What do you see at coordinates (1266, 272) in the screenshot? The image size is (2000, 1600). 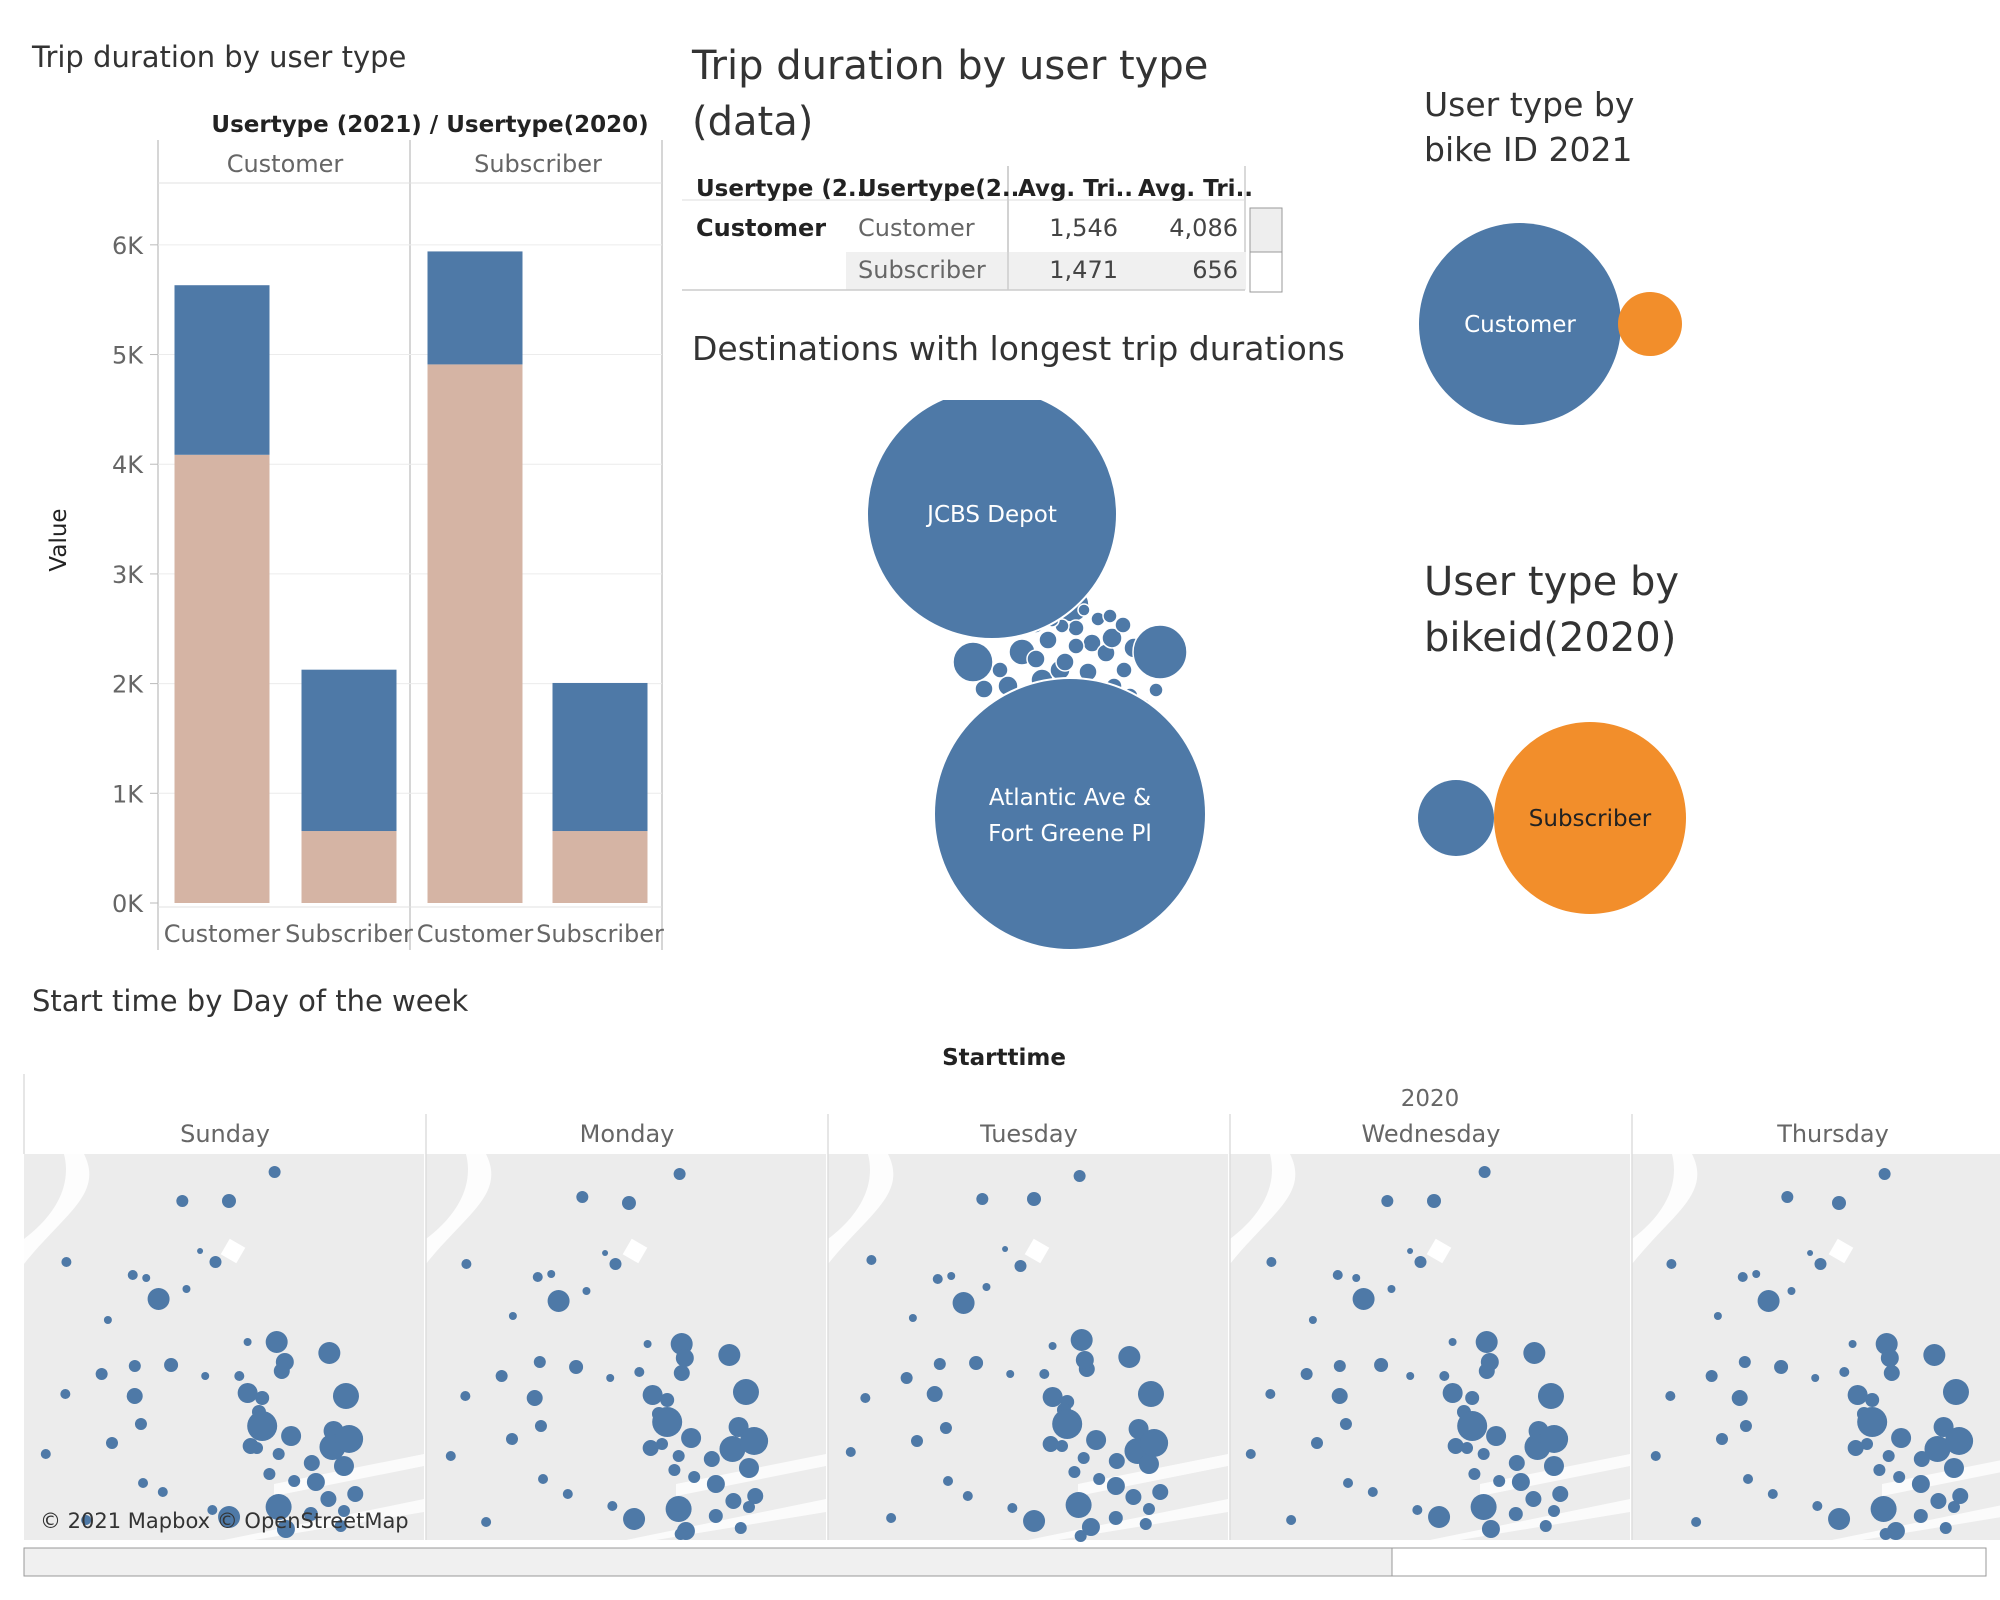 I see `table-scroll-bottom` at bounding box center [1266, 272].